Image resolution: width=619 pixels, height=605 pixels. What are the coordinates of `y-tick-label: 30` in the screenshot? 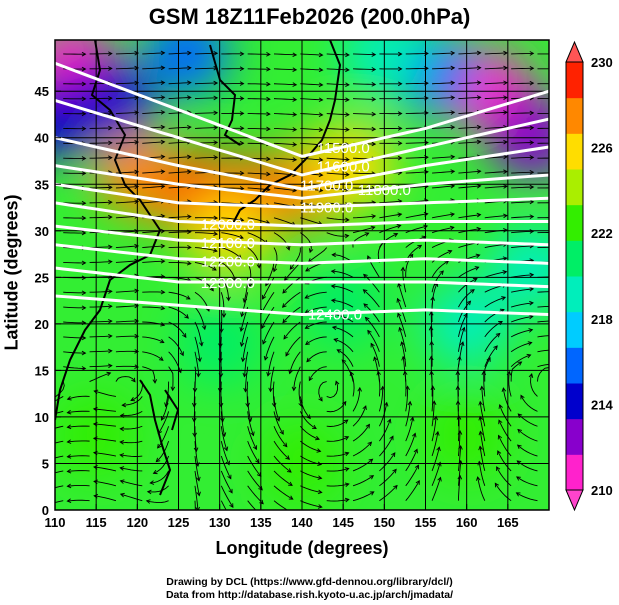 It's located at (42, 231).